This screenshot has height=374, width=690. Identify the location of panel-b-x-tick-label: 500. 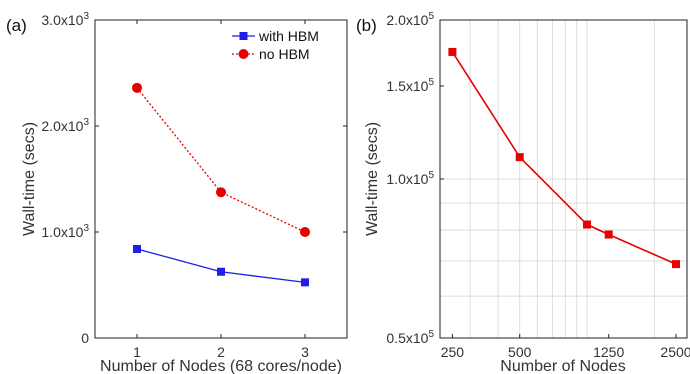
(520, 352).